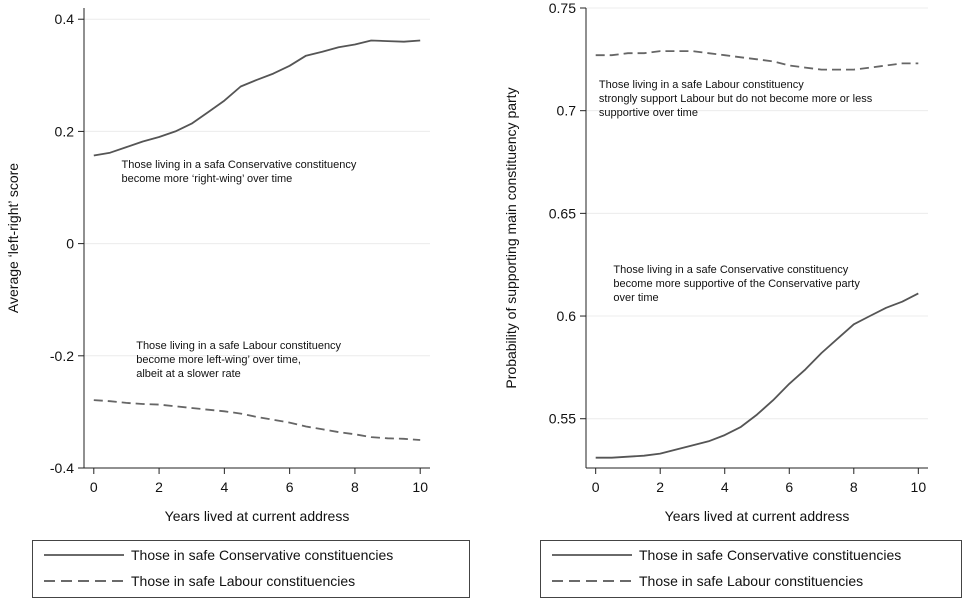  Describe the element at coordinates (562, 419) in the screenshot. I see `y-tick-label: 0.55` at that location.